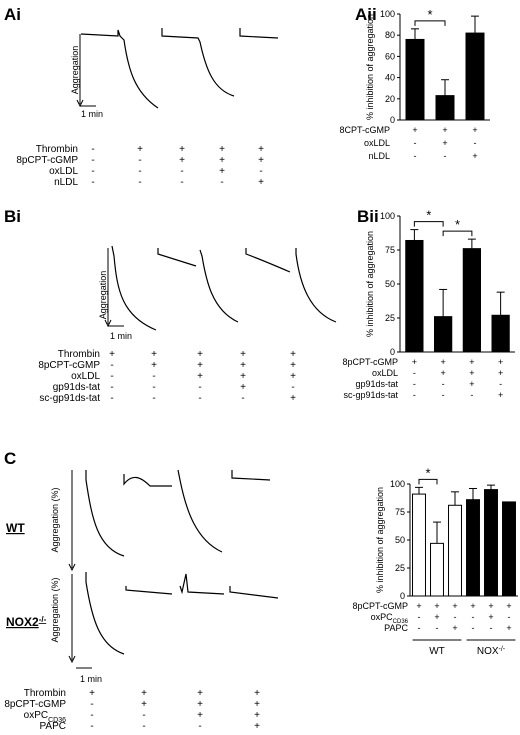  I want to click on table-c-cell: -, so click(143, 726).